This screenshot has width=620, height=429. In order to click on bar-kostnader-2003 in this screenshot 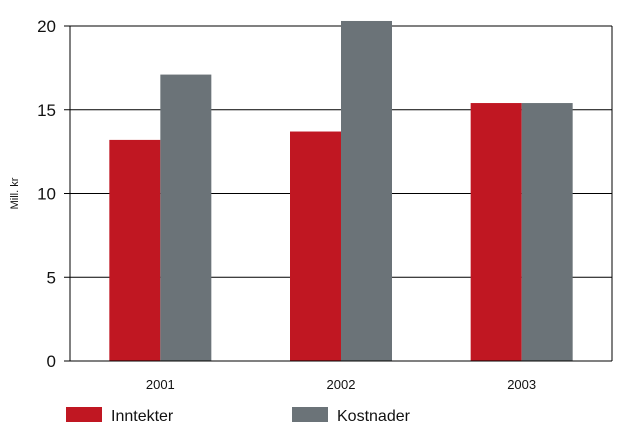, I will do `click(547, 232)`.